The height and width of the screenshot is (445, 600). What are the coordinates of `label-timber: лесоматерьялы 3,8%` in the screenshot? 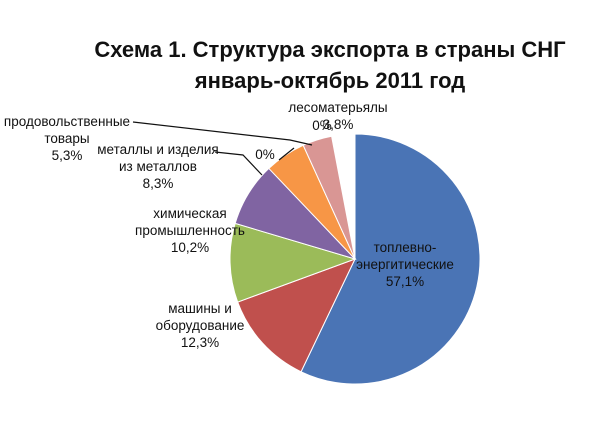 It's located at (337, 116).